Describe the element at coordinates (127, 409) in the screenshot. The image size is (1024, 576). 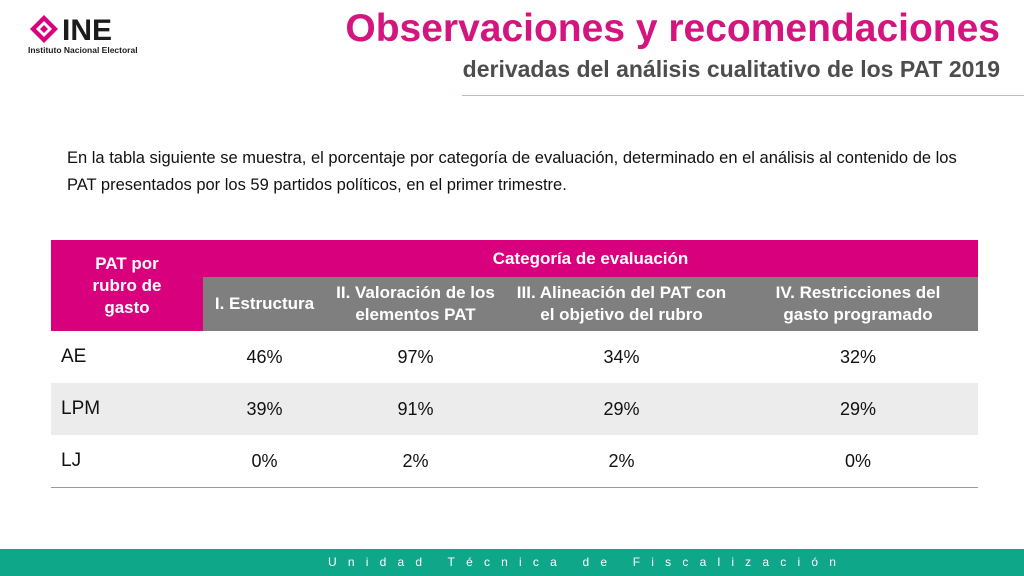
I see `row-label: LPM` at that location.